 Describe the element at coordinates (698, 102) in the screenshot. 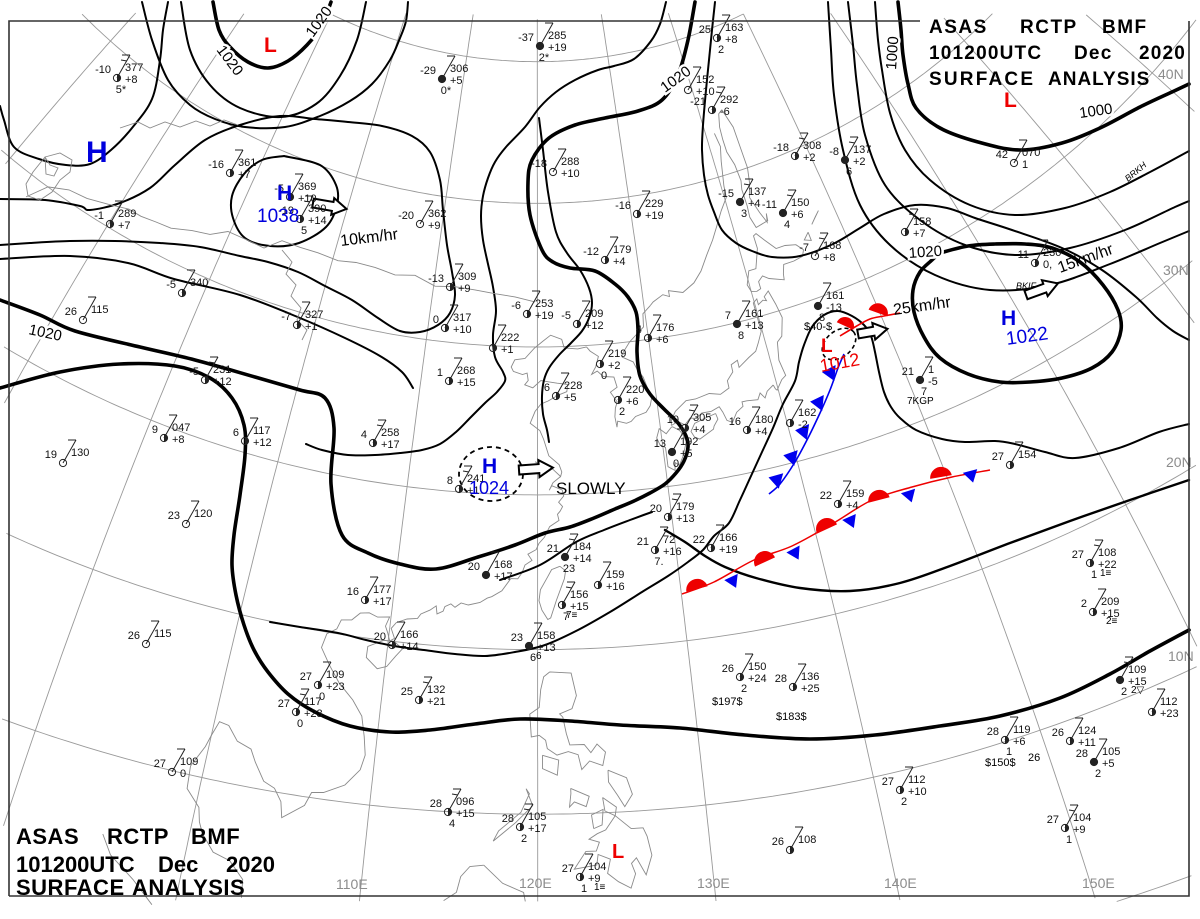

I see `svg-text: -21` at that location.